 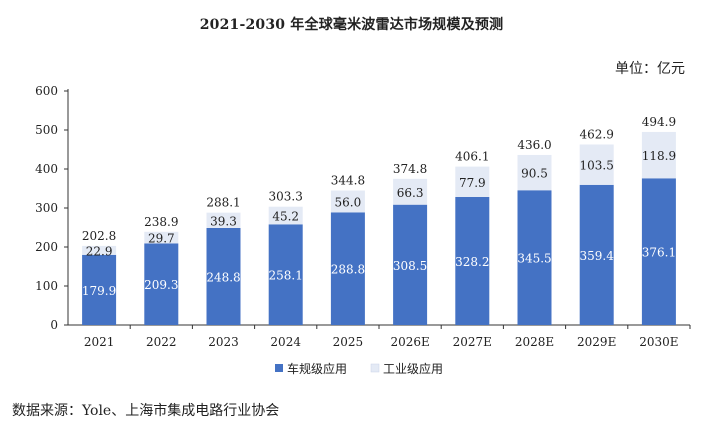 I want to click on unit-label: 单位：亿元, so click(x=650, y=69).